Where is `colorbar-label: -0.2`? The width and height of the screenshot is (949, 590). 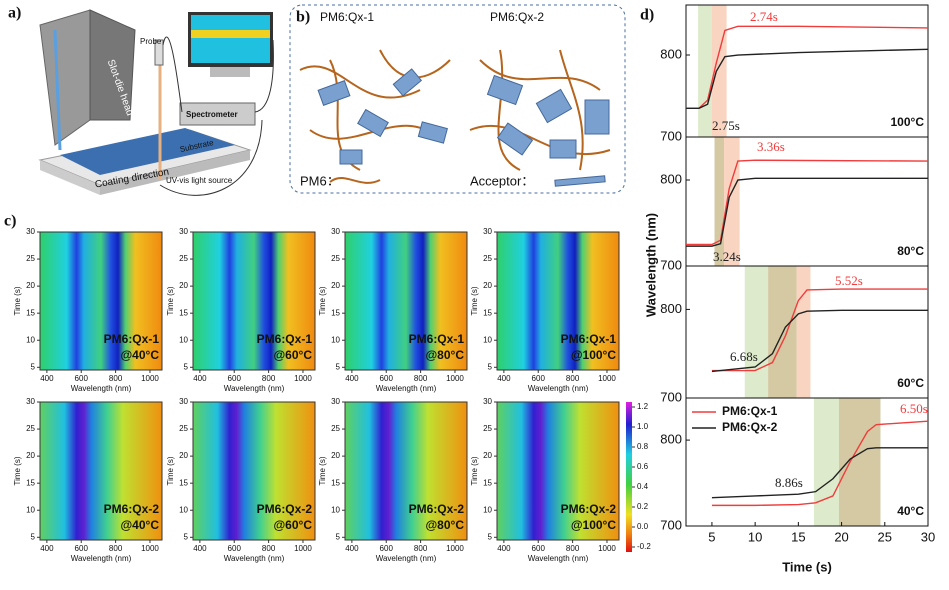 colorbar-label: -0.2 is located at coordinates (644, 546).